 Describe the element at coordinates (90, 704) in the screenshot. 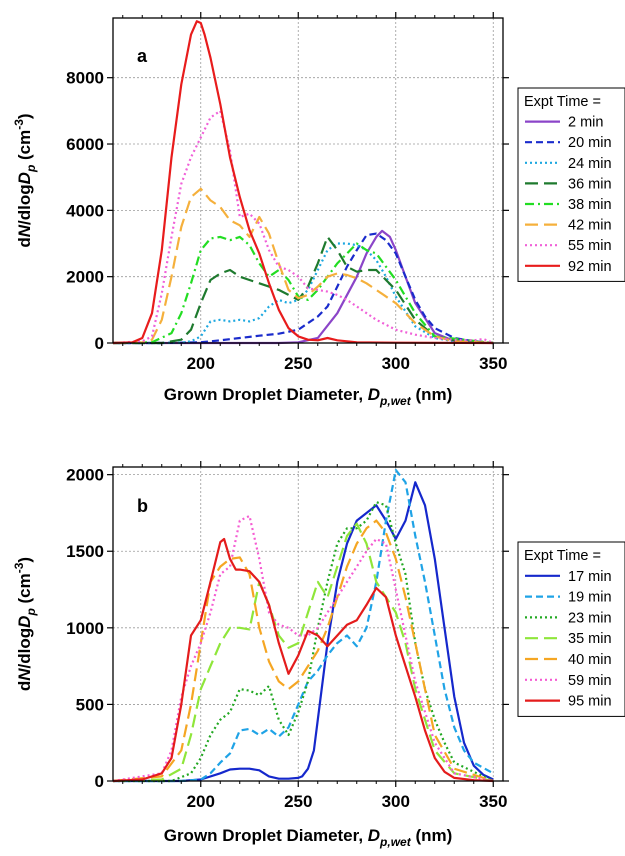

I see `y-tick-label: 500` at that location.